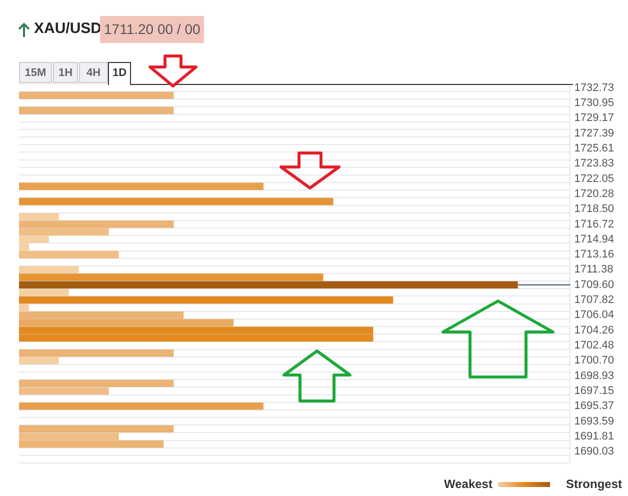 This screenshot has height=496, width=628. What do you see at coordinates (594, 224) in the screenshot?
I see `y-tick-label: 1716.72` at bounding box center [594, 224].